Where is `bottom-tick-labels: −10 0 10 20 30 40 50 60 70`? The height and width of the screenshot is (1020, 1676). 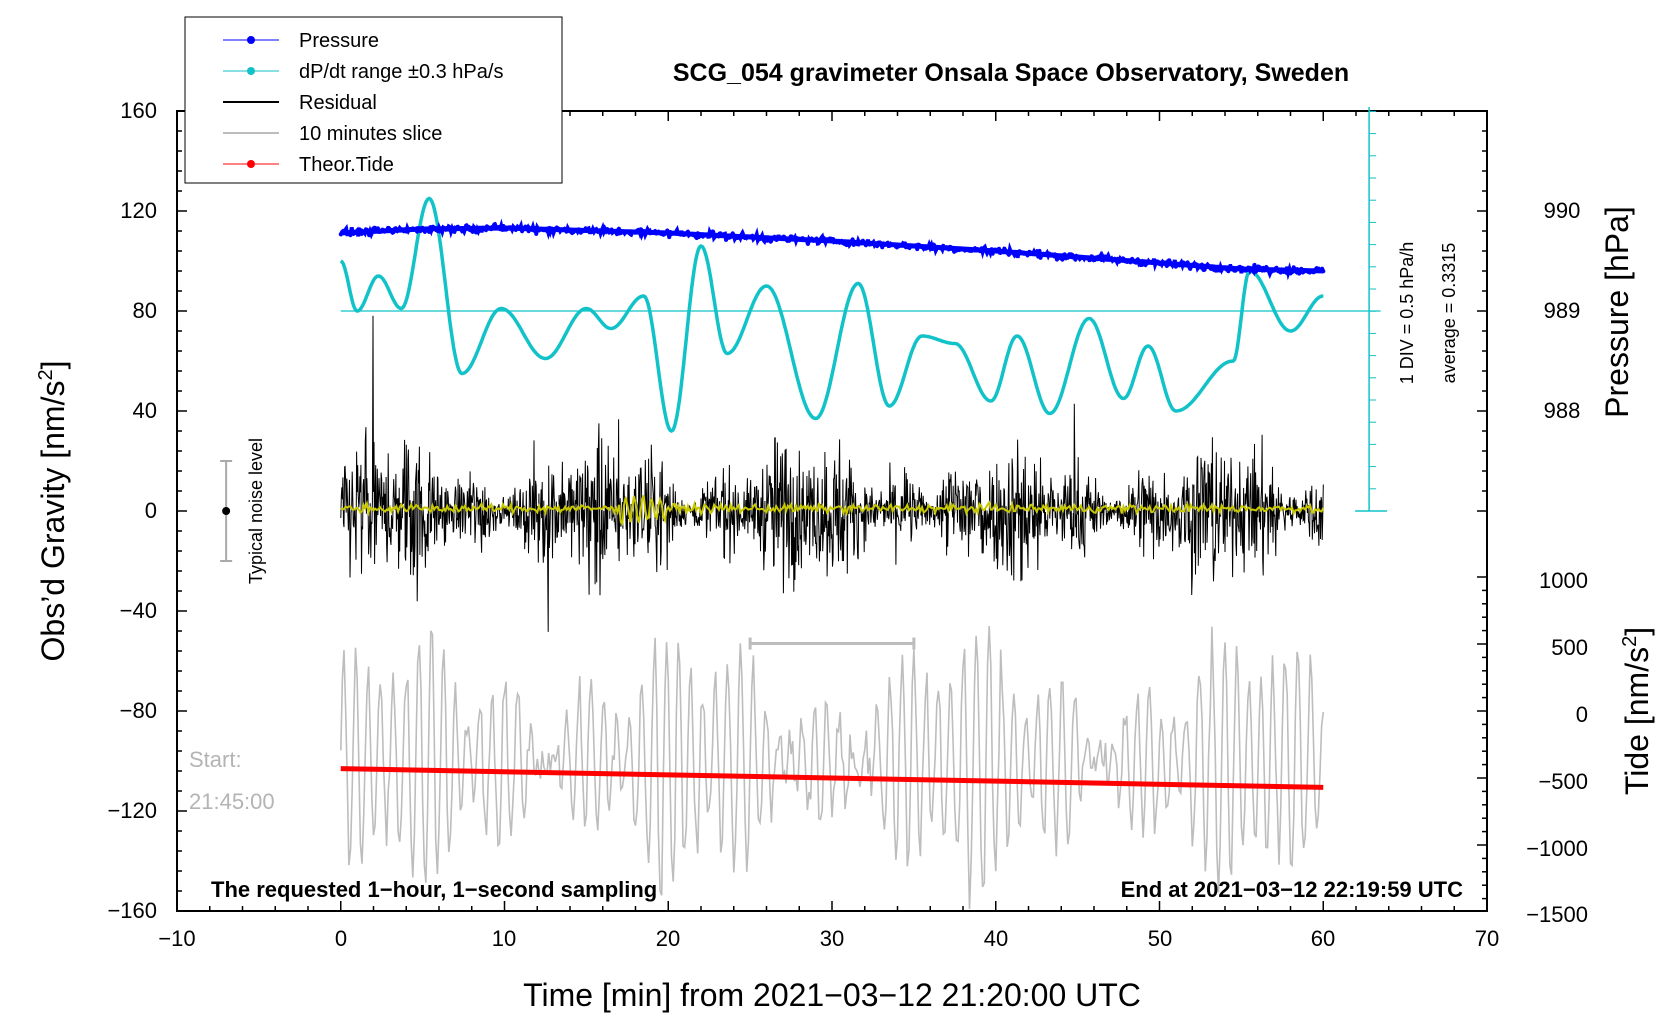 bottom-tick-labels: −10 0 10 20 30 40 50 60 70 is located at coordinates (828, 938).